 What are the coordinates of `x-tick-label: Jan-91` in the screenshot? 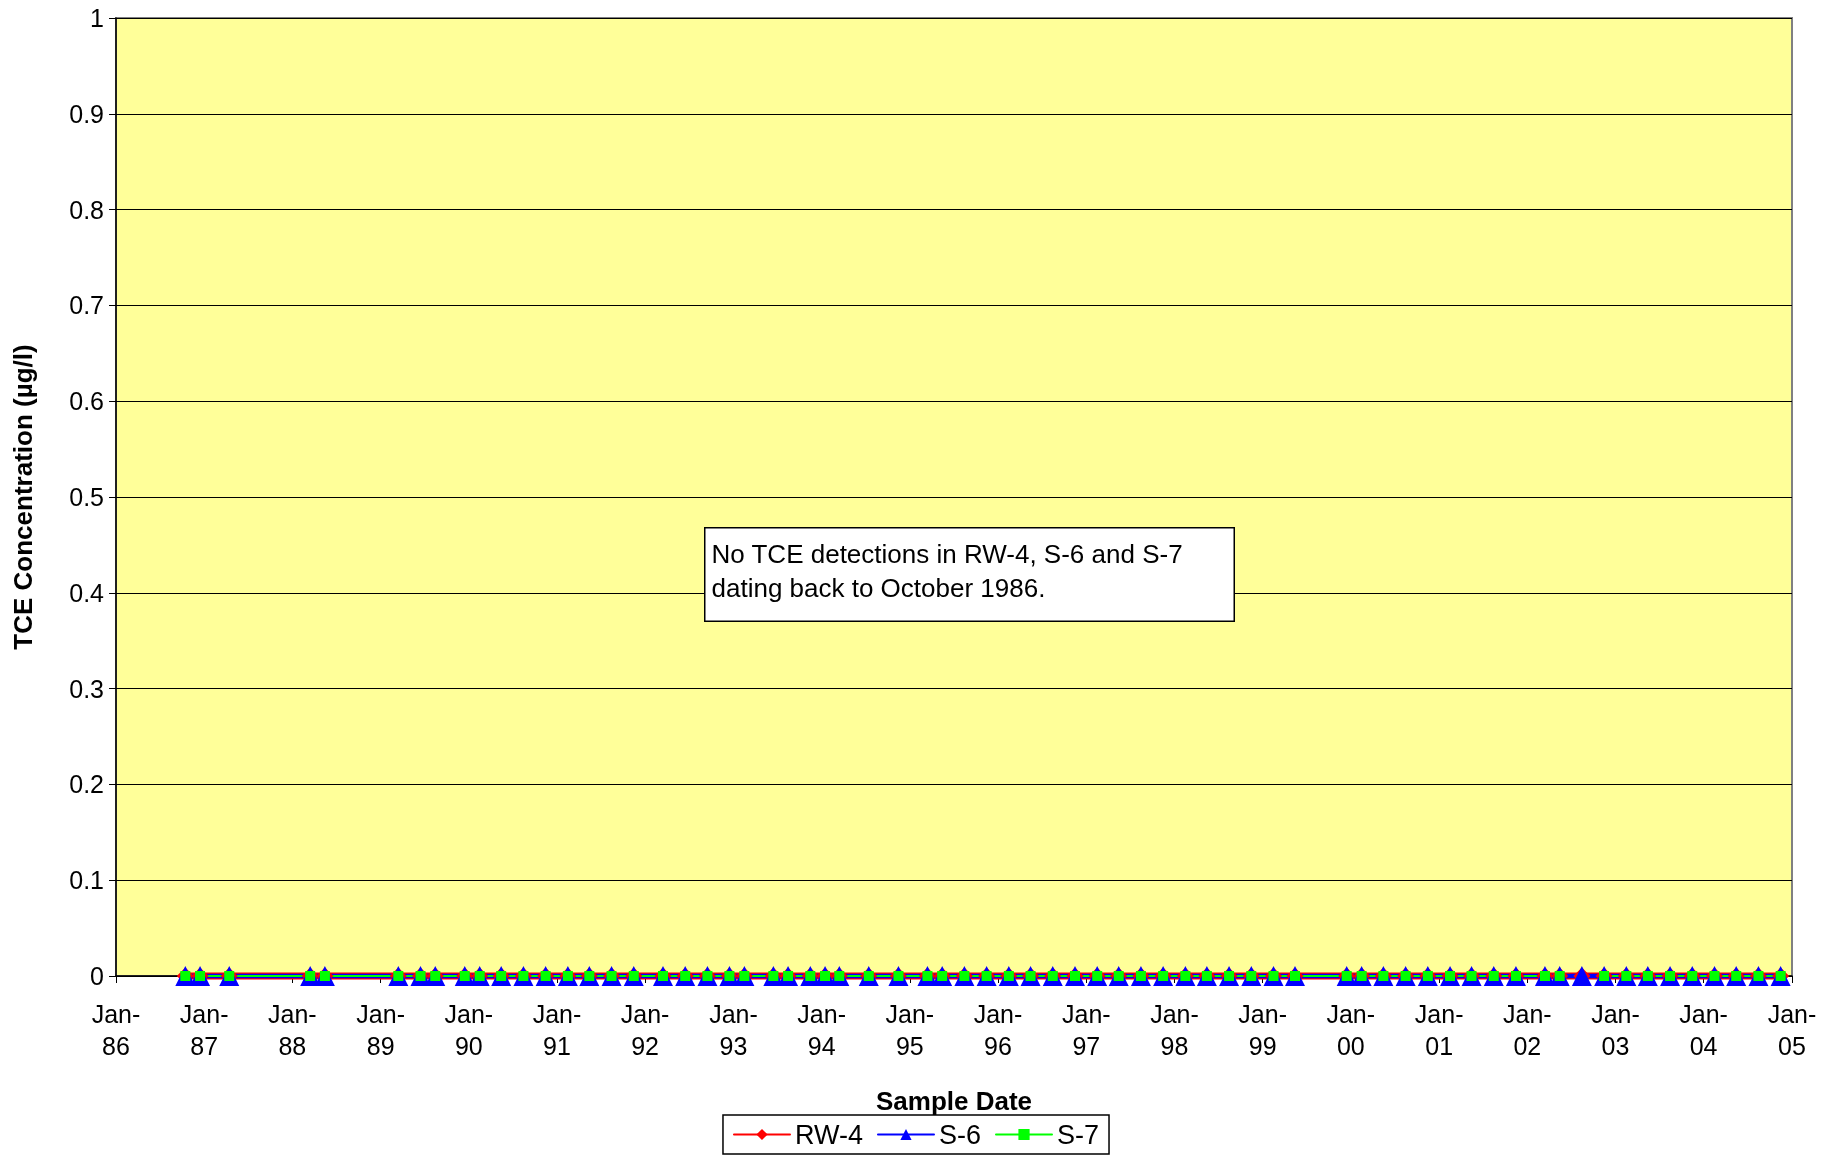 It's located at (557, 1030).